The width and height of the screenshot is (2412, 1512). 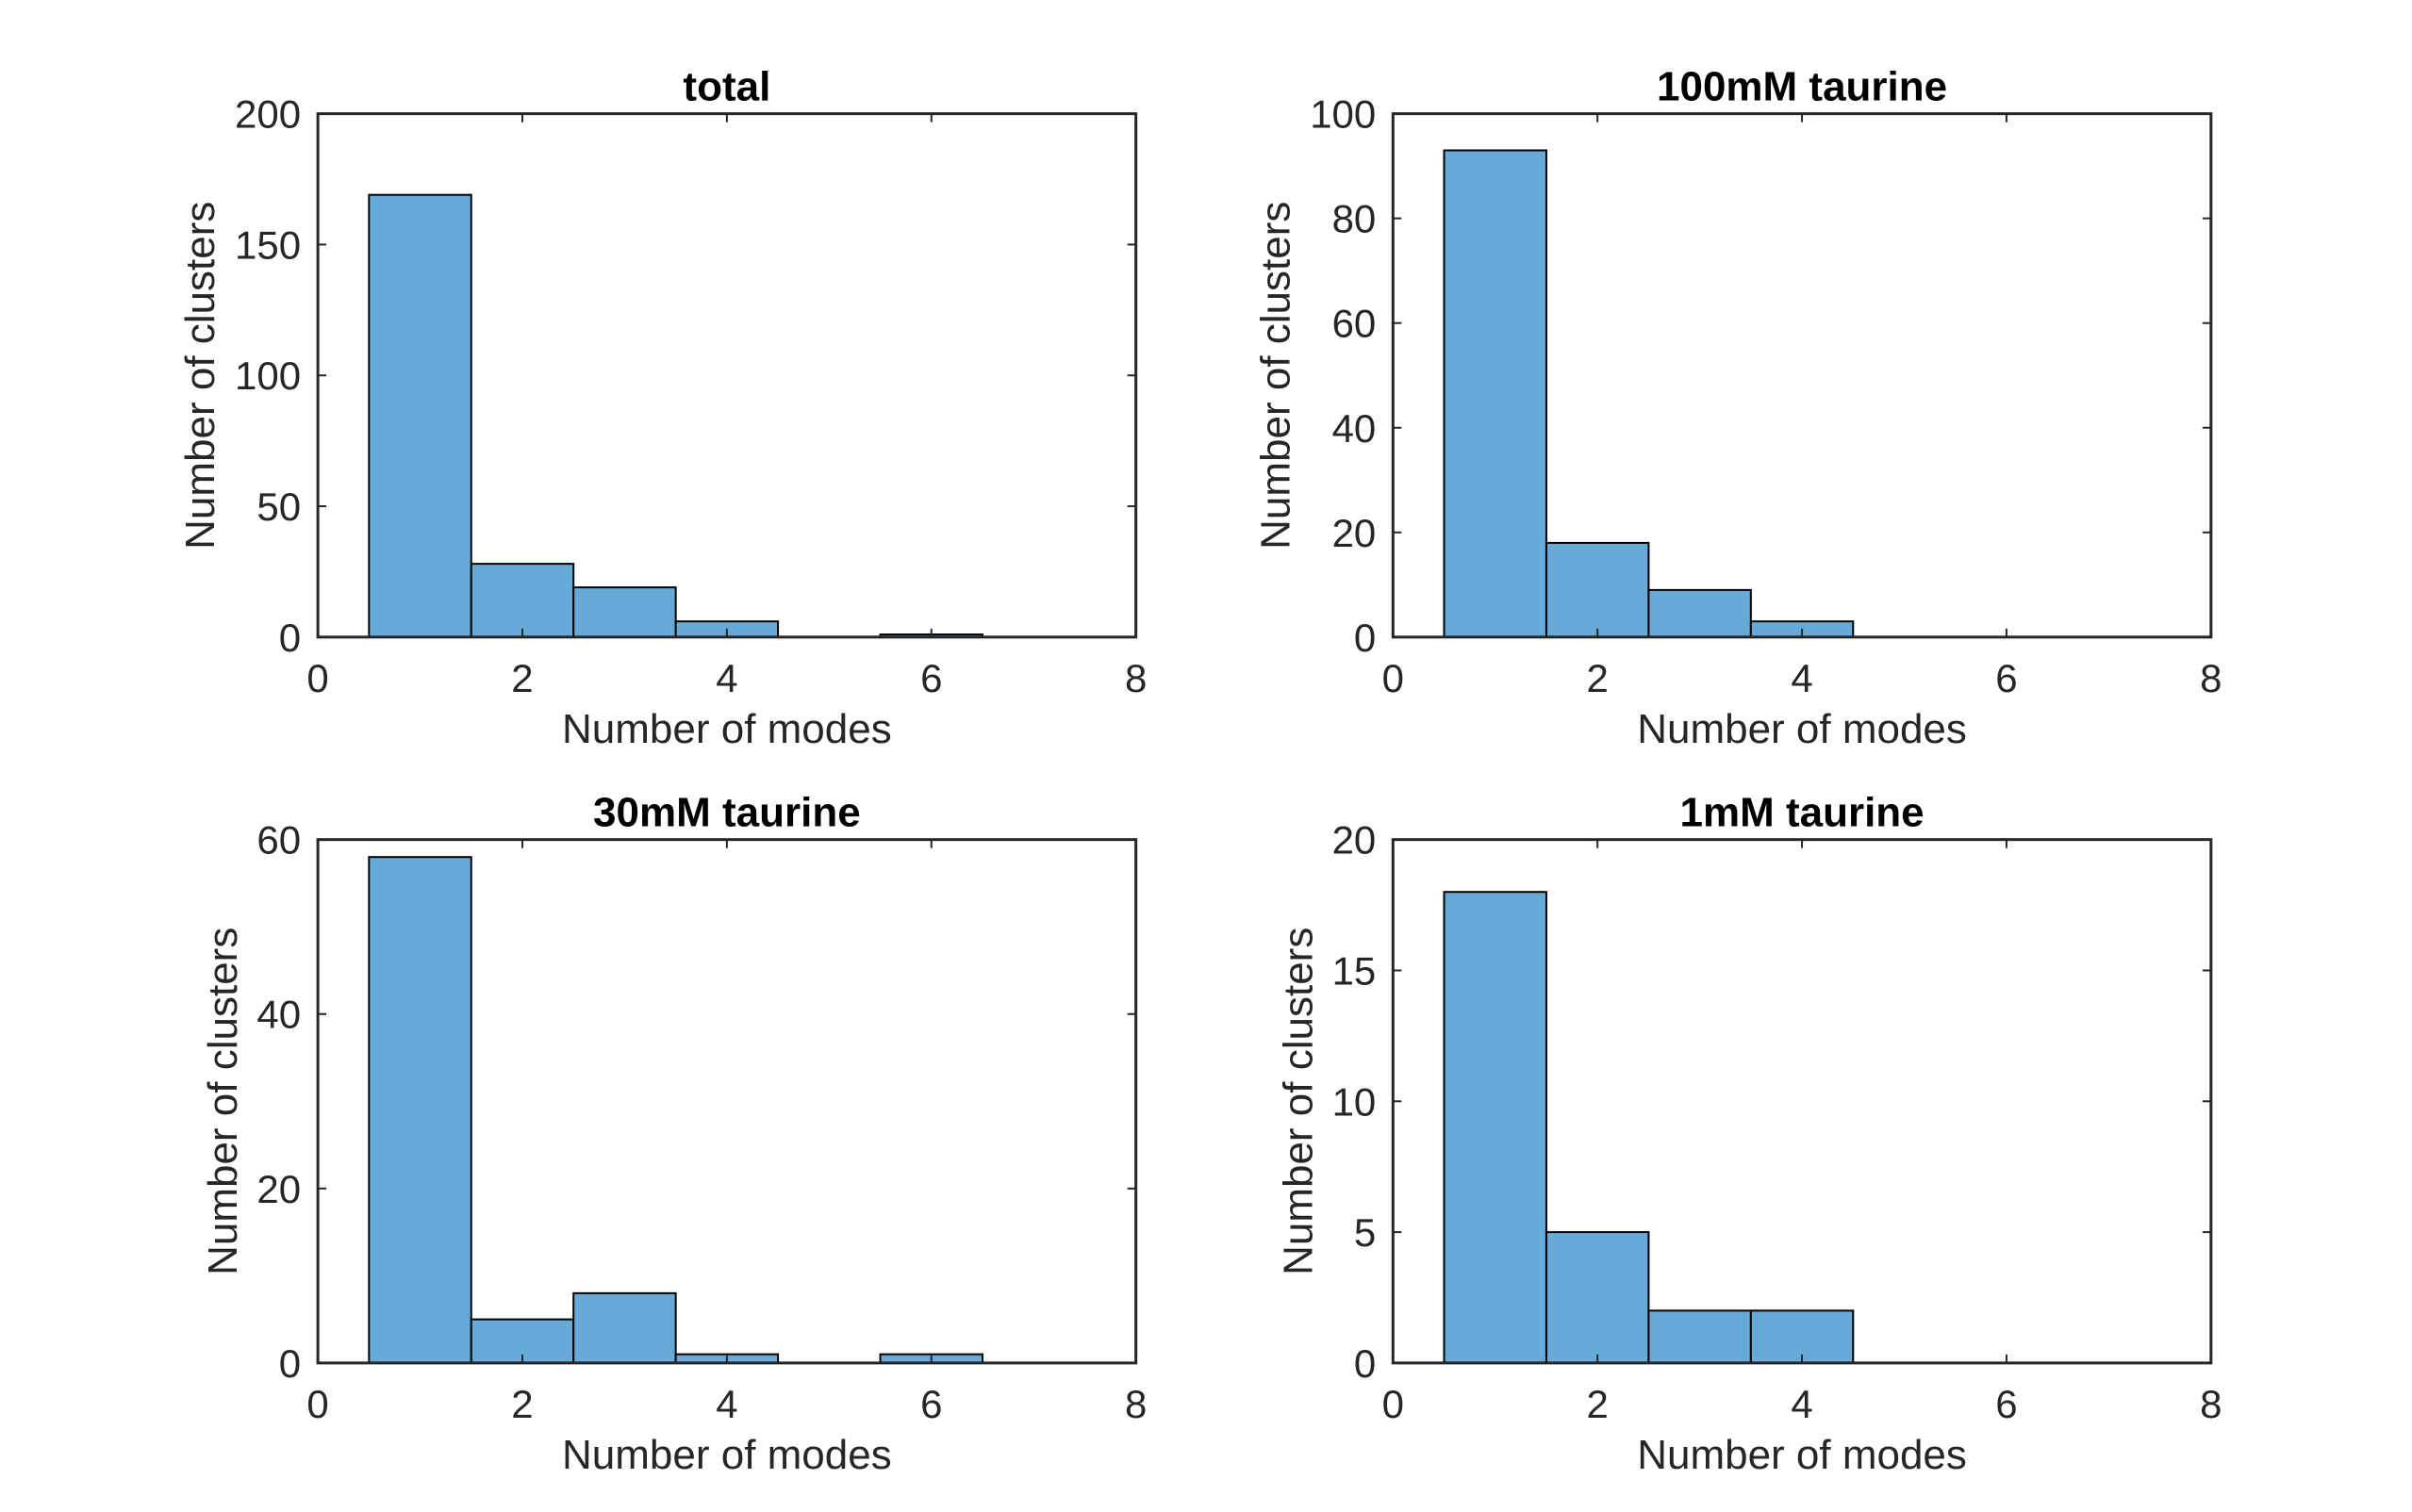 I want to click on chart-title: total, so click(x=726, y=87).